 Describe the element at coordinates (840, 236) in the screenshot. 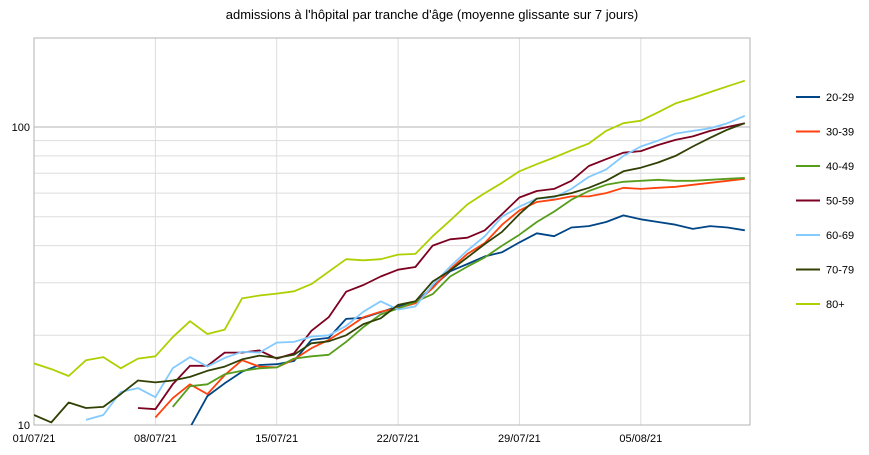

I see `legend-label: 60-69` at that location.